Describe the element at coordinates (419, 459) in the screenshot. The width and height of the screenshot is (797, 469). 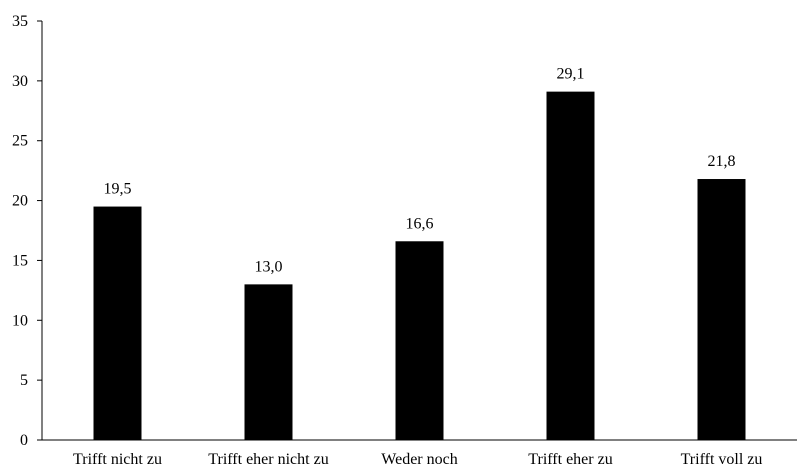
I see `x-category-label: Weder noch` at that location.